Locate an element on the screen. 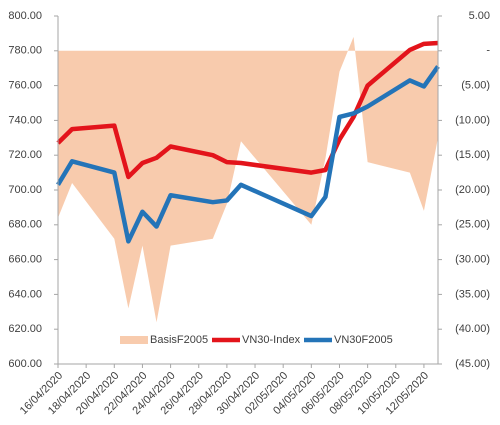 The width and height of the screenshot is (500, 425). y2-tick-label: (40.00) is located at coordinates (472, 329).